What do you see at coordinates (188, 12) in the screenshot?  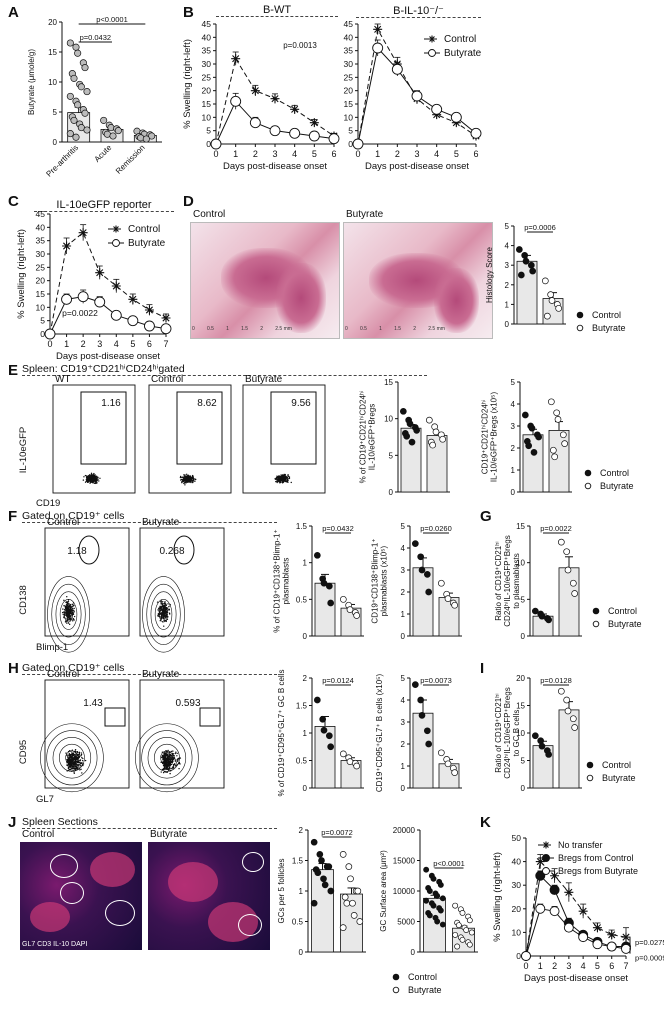 I see `panel-label-b: B` at bounding box center [188, 12].